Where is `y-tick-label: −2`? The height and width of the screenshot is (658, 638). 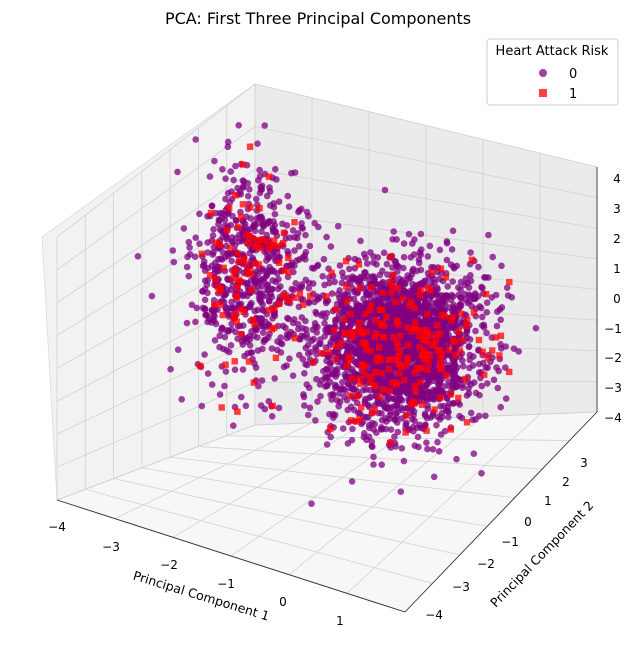 y-tick-label: −2 is located at coordinates (486, 564).